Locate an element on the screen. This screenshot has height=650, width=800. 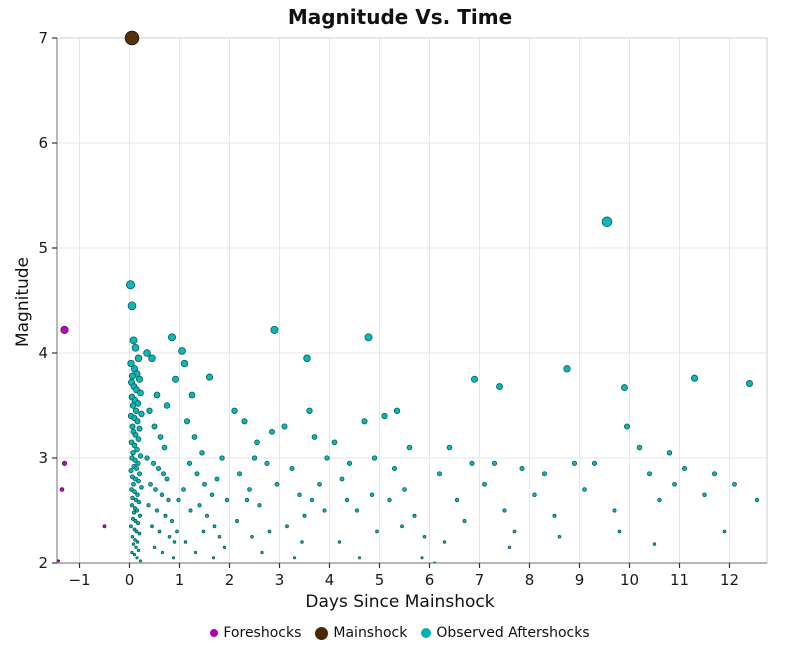
y-tick-label: 5 is located at coordinates (43, 248).